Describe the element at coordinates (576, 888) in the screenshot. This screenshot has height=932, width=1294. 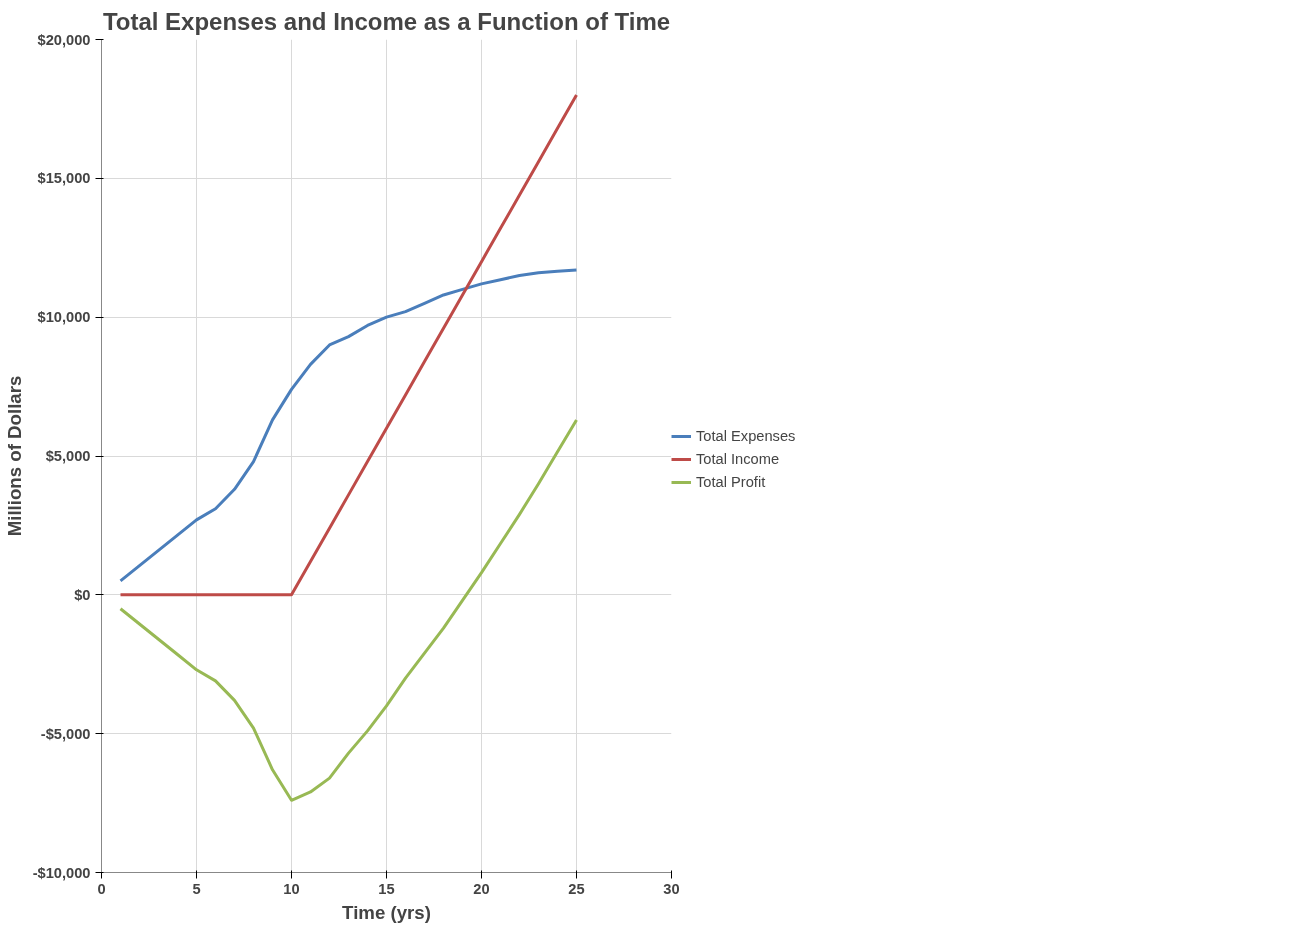
I see `x-tick-label: 25` at that location.